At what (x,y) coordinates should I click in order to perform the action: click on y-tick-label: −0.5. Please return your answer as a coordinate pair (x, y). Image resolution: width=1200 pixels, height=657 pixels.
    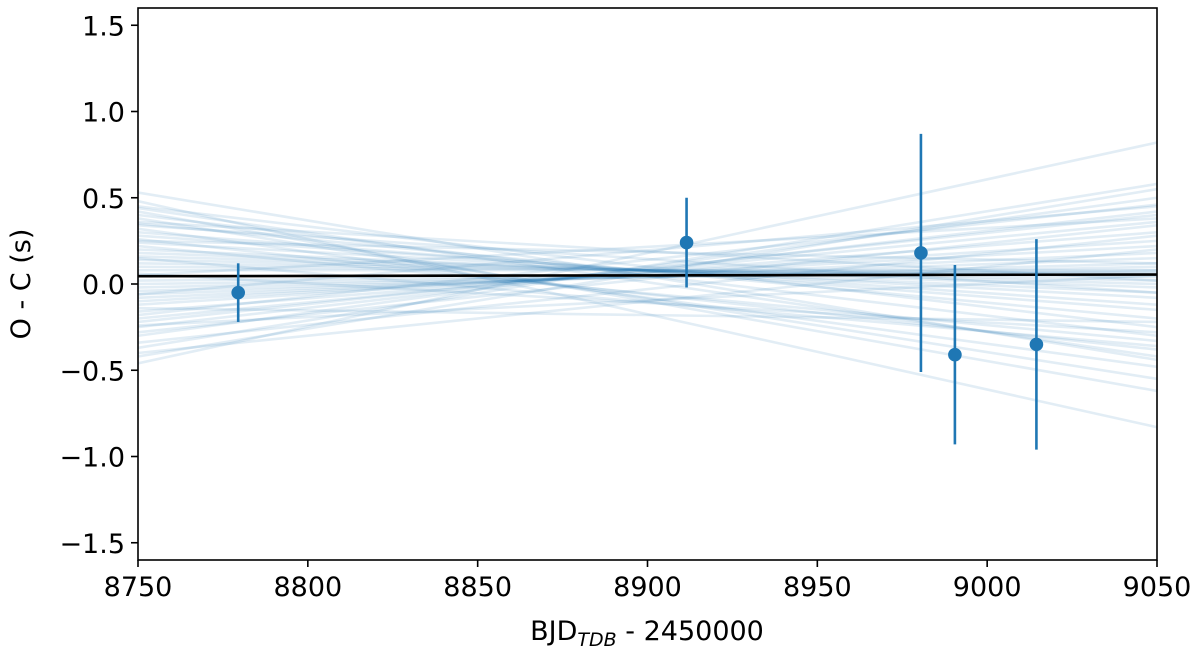
    Looking at the image, I should click on (92, 371).